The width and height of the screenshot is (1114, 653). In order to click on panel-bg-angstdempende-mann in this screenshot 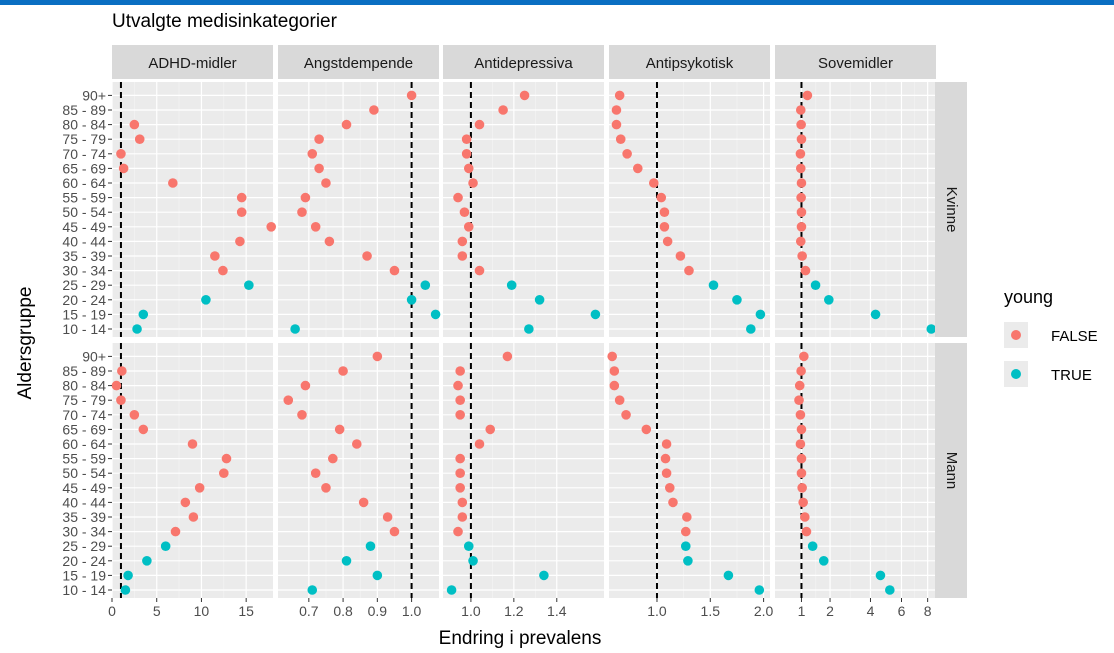, I will do `click(358, 470)`.